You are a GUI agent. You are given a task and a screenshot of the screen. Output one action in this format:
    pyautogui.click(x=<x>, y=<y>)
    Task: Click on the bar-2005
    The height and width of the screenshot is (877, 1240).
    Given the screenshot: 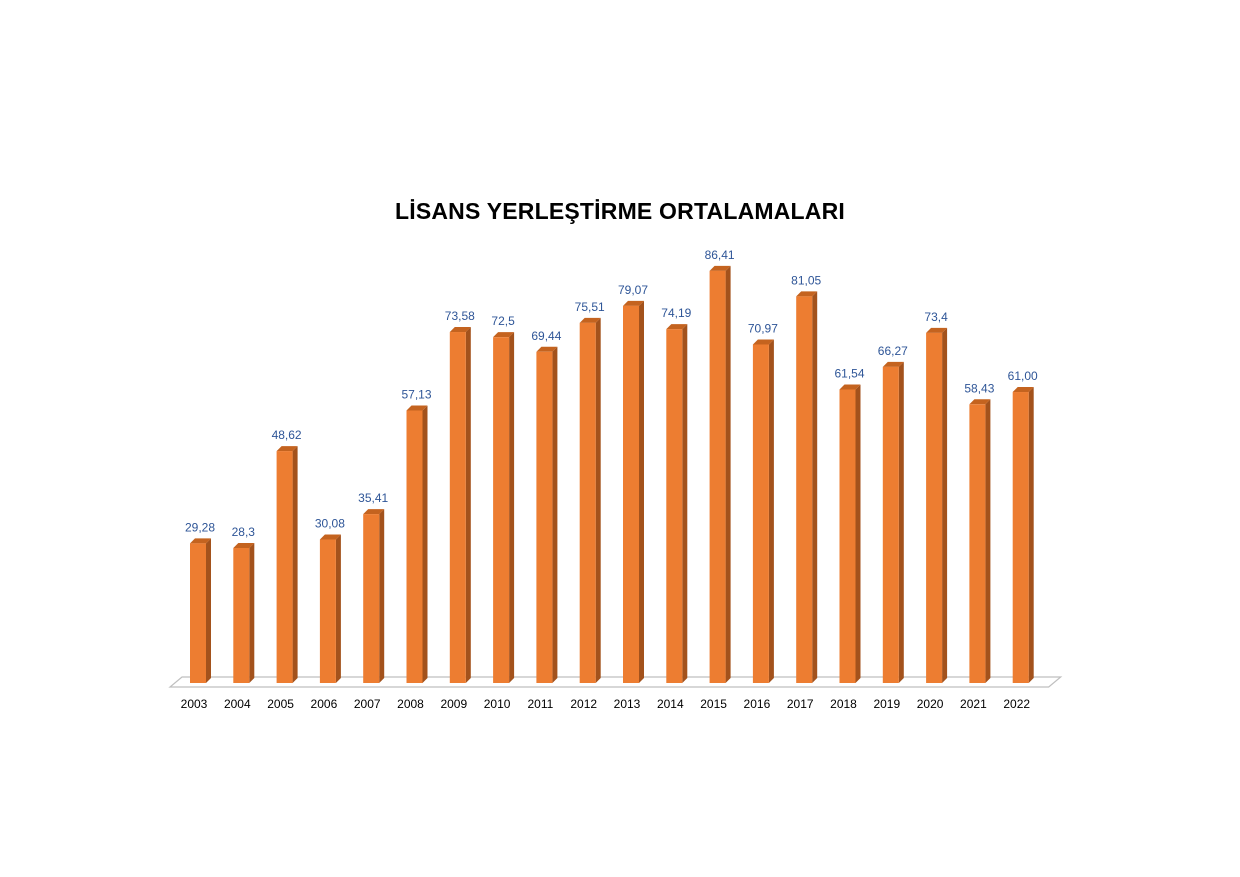 What is the action you would take?
    pyautogui.click(x=287, y=564)
    